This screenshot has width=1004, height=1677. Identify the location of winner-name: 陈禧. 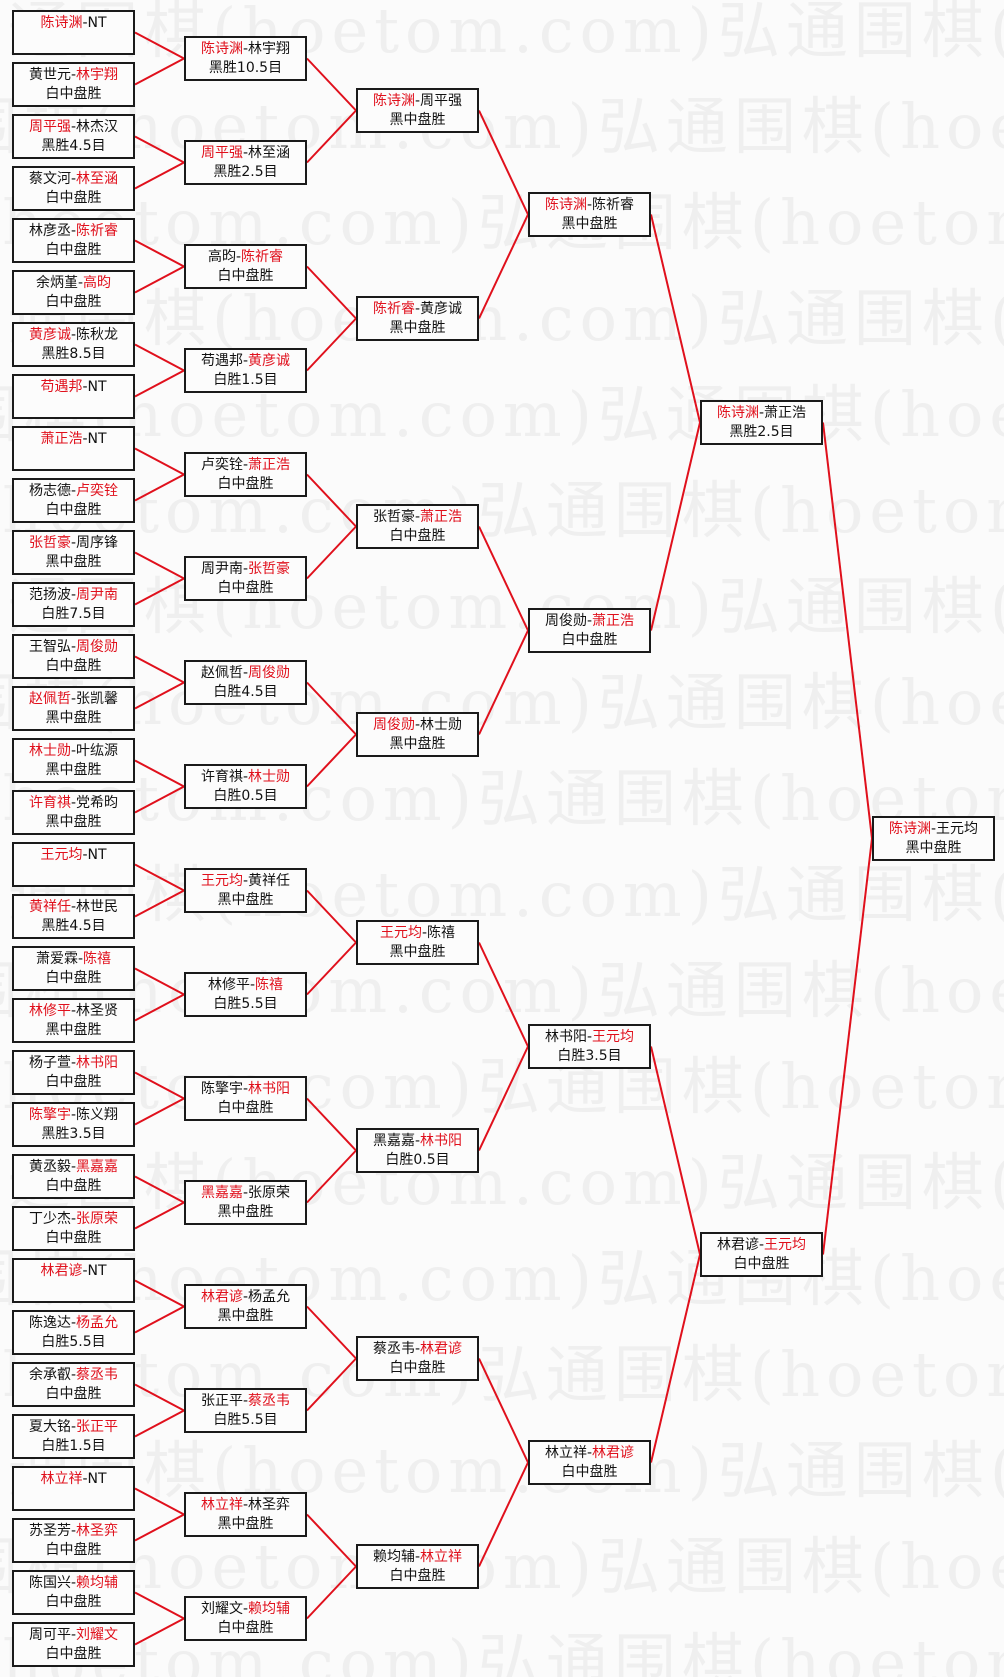
(269, 985).